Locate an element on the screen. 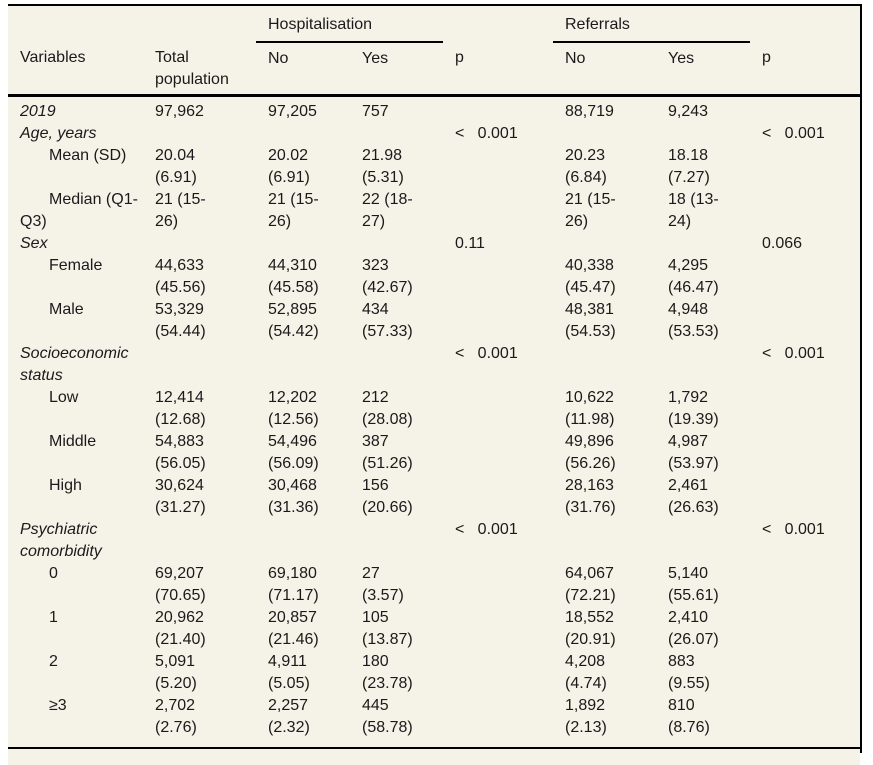  column-group-header-referrals: Referrals is located at coordinates (651, 24).